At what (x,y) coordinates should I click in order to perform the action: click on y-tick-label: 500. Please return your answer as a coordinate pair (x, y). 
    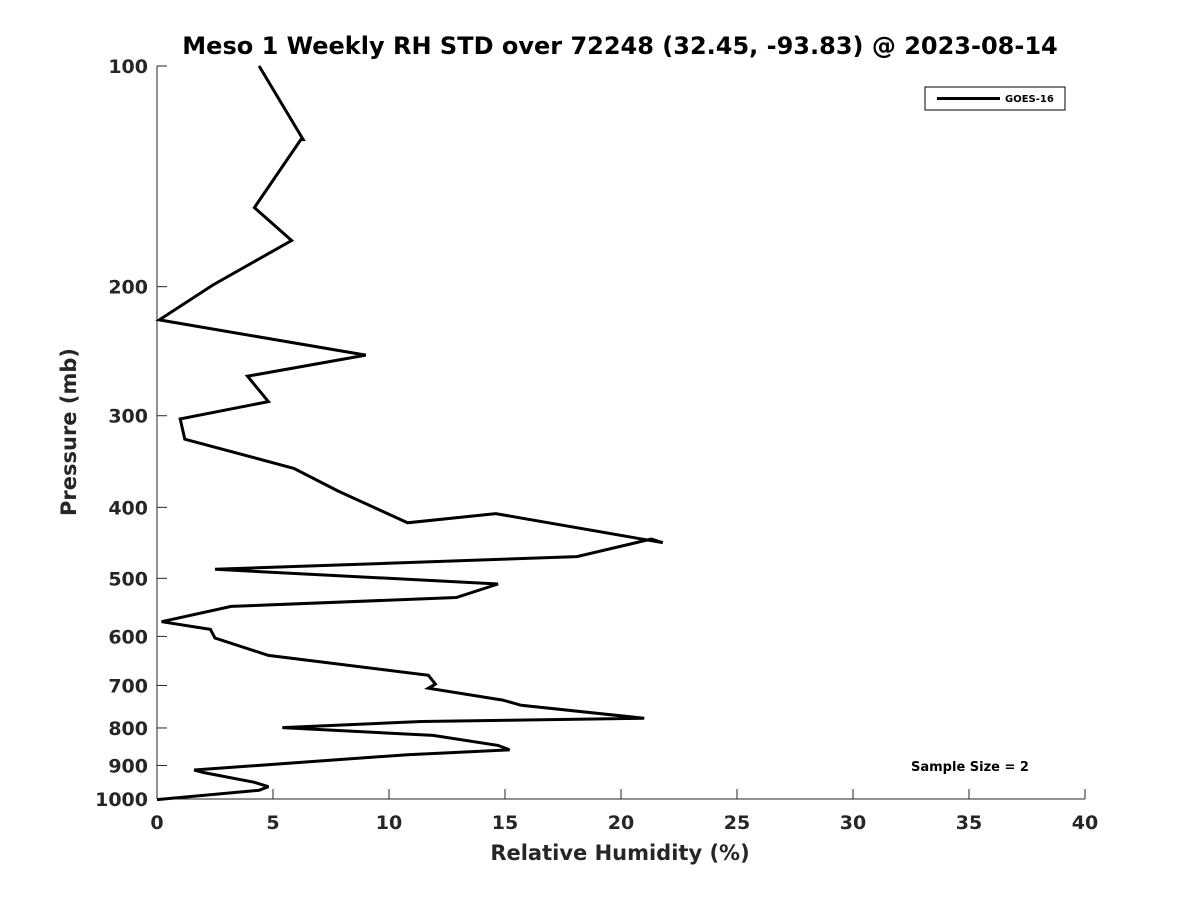
    Looking at the image, I should click on (128, 579).